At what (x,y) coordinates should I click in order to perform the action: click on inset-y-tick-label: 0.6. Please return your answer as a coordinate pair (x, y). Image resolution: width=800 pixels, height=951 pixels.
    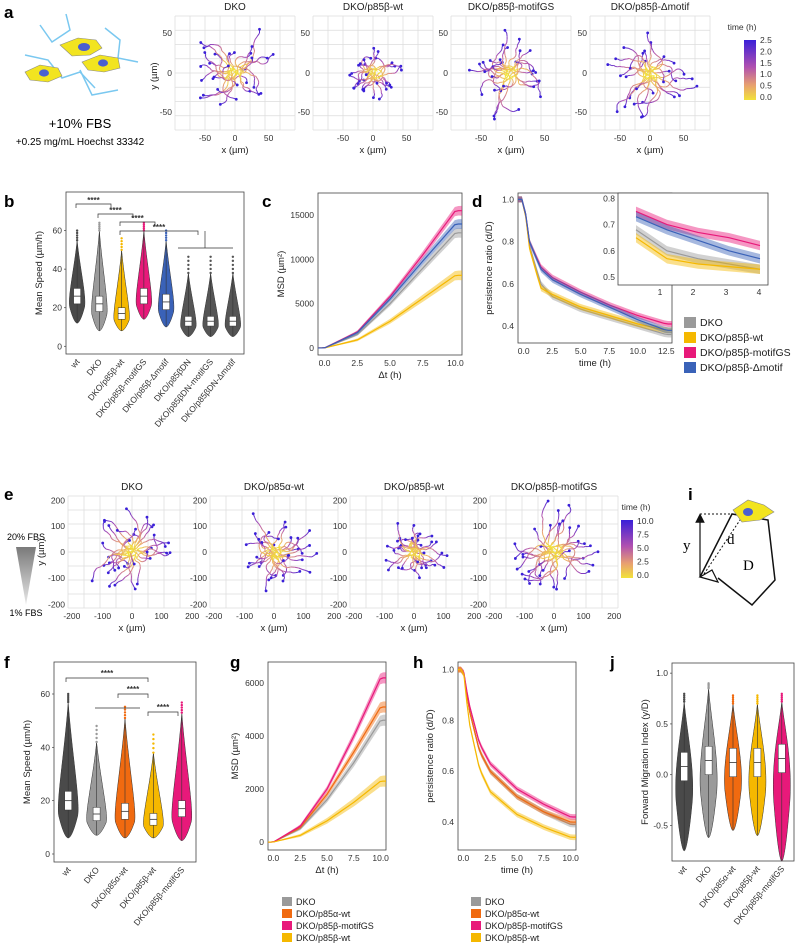
    Looking at the image, I should click on (609, 251).